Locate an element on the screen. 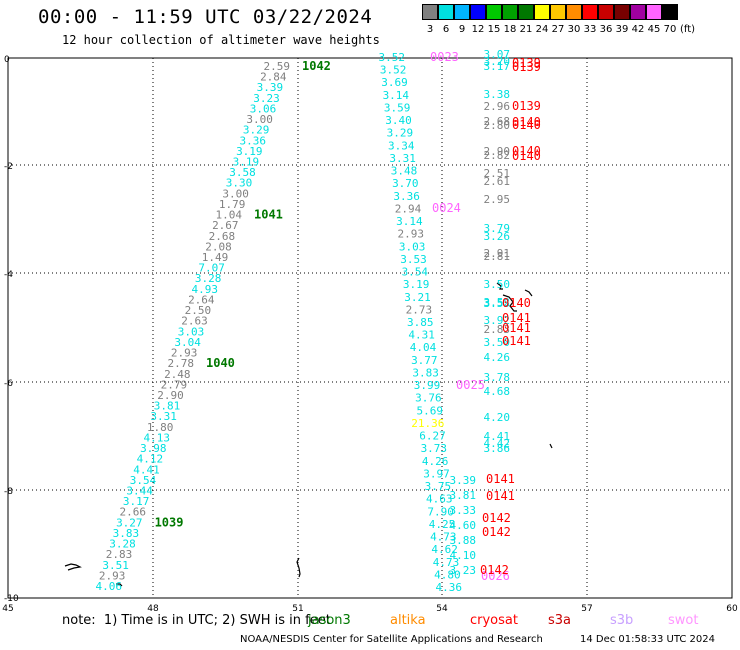 Image resolution: width=740 pixels, height=650 pixels. wave-height-label: 2.80 is located at coordinates (497, 125).